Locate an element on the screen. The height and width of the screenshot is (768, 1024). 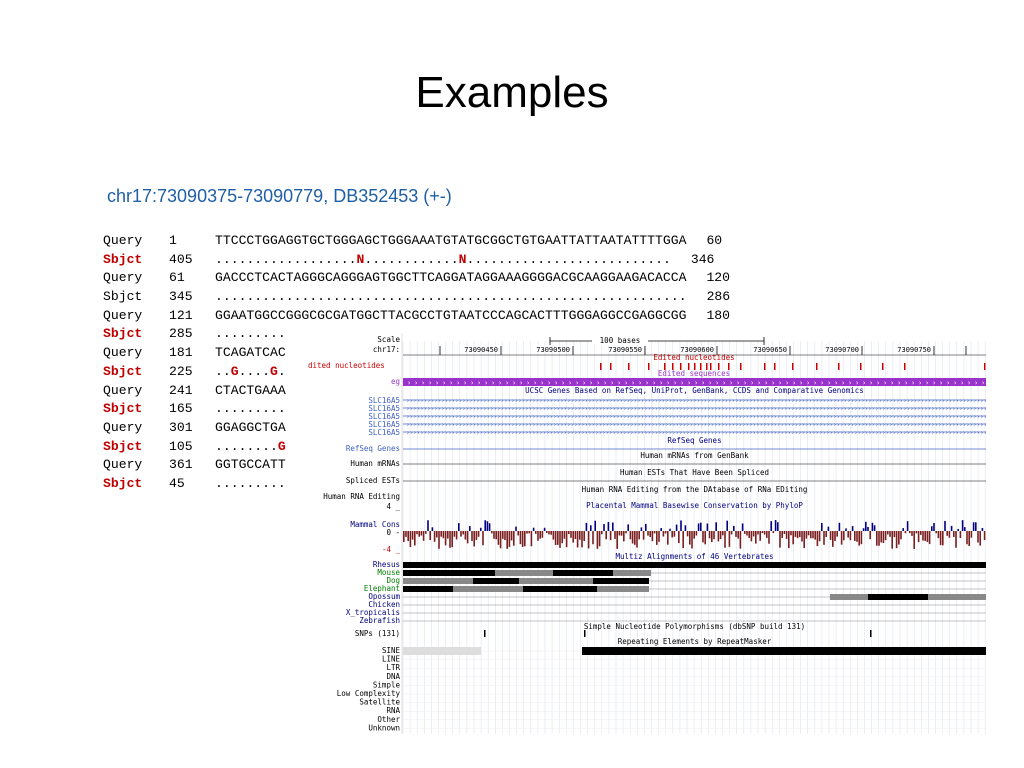
cons-zero-label: 0 - is located at coordinates (393, 532).